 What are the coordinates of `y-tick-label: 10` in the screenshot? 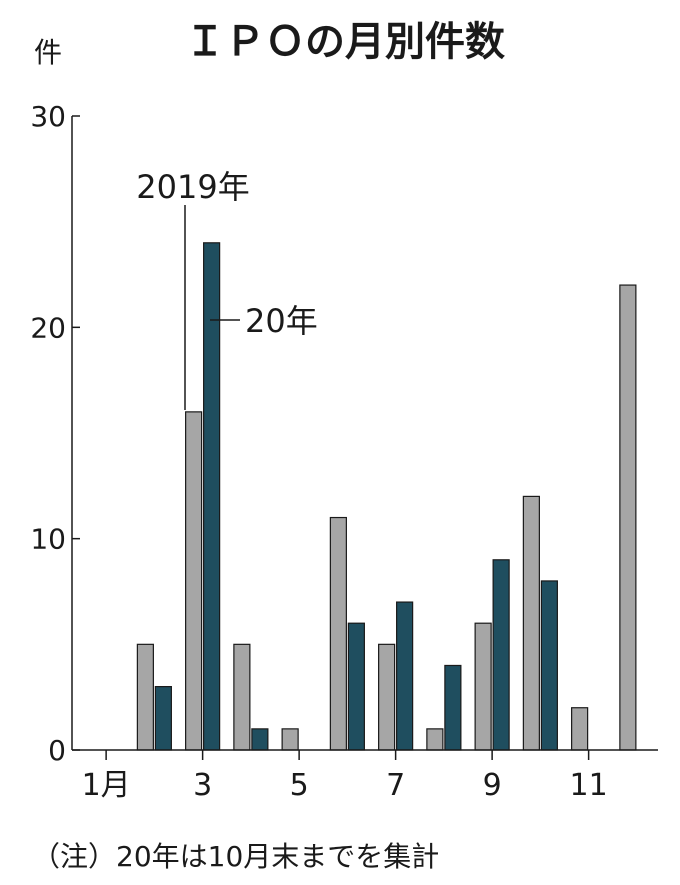 It's located at (48, 539).